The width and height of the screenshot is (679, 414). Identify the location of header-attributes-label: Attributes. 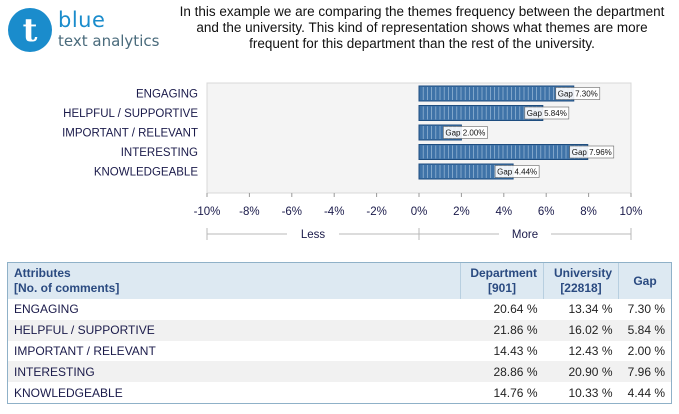
(42, 273).